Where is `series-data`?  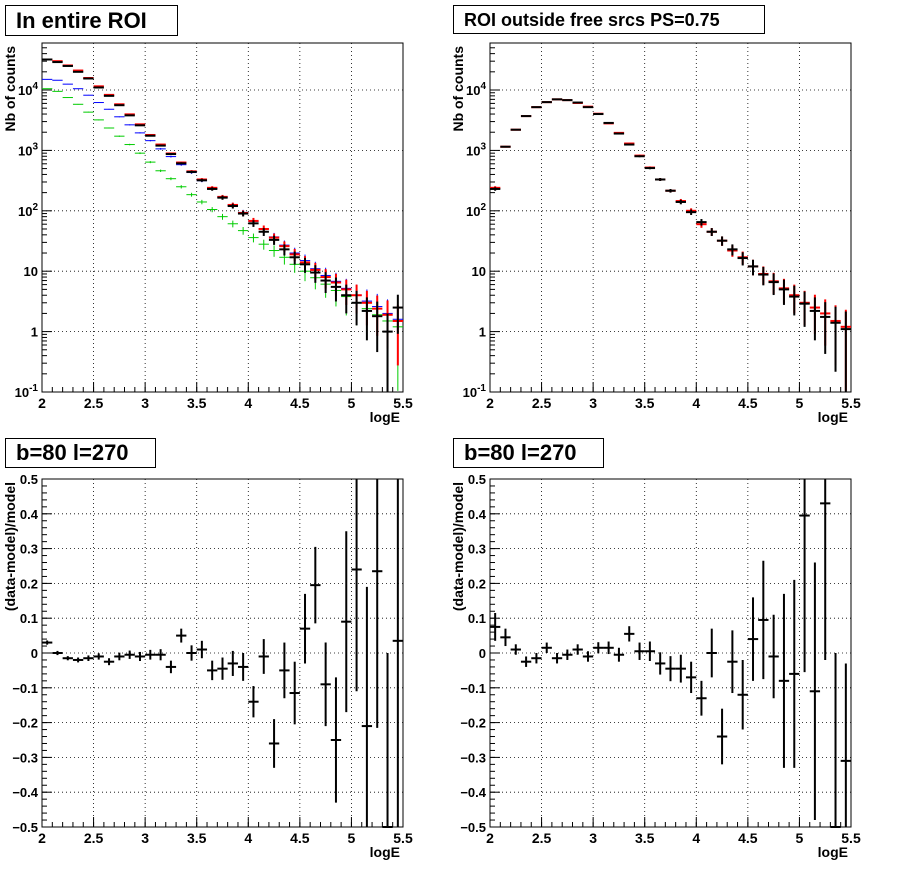
series-data is located at coordinates (670, 245).